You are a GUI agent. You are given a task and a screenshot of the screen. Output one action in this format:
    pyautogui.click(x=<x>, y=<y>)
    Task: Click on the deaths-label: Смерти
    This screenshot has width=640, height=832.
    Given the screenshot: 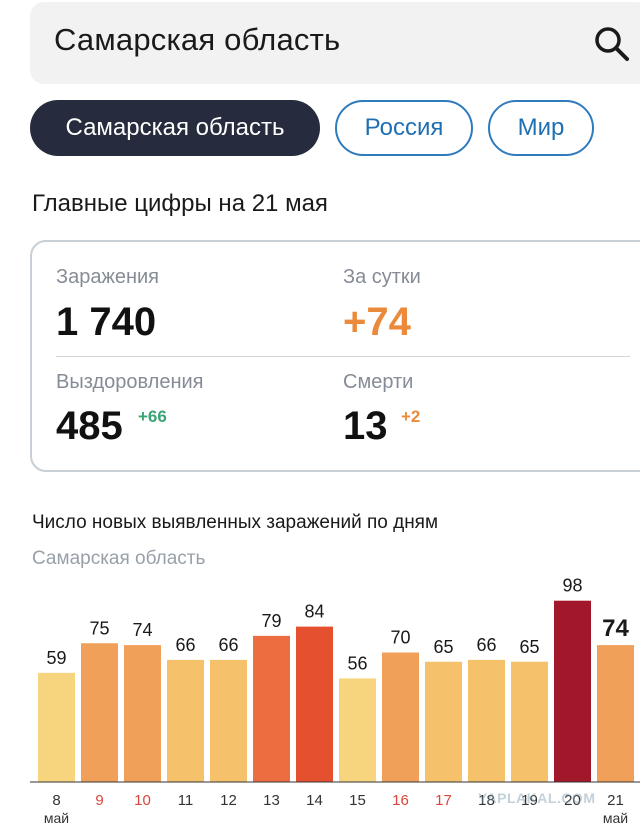 What is the action you would take?
    pyautogui.click(x=378, y=382)
    